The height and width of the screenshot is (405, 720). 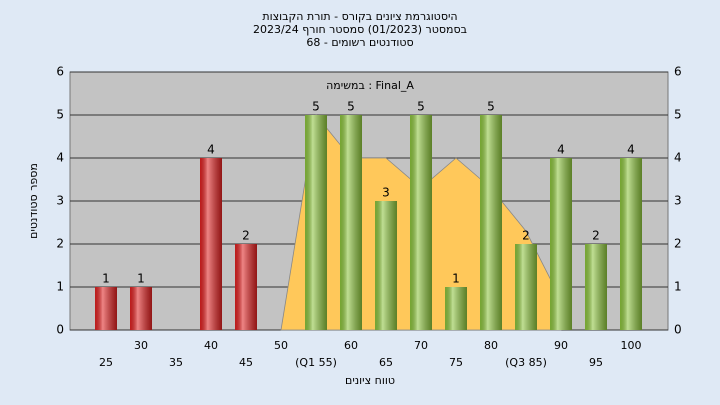 What do you see at coordinates (60, 158) in the screenshot?
I see `y-tick-label: 4` at bounding box center [60, 158].